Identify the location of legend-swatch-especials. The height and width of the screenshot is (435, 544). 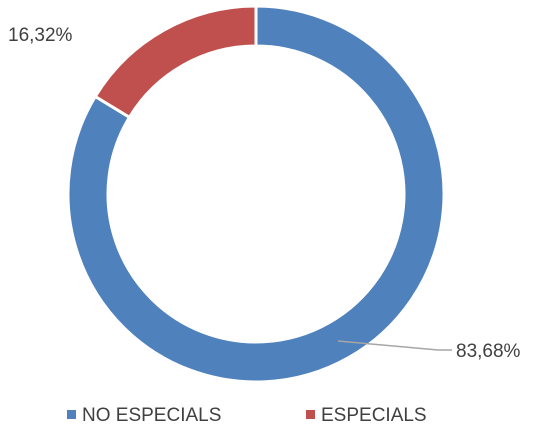
(310, 414).